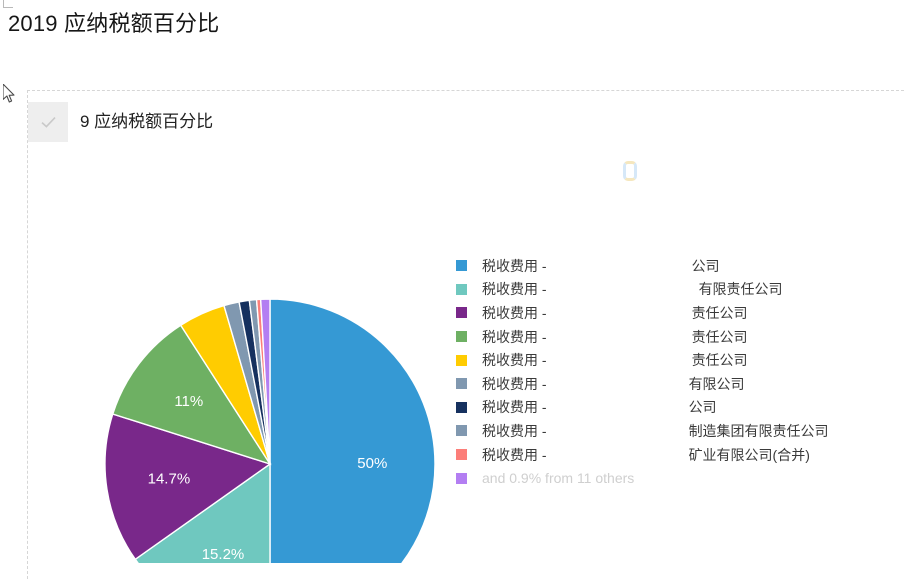 The height and width of the screenshot is (580, 904). What do you see at coordinates (632, 289) in the screenshot?
I see `legend-item-label: 税收费用 - 有限责任公司` at bounding box center [632, 289].